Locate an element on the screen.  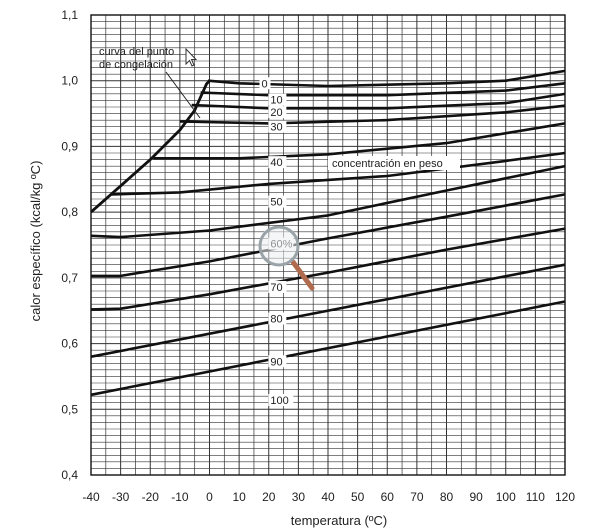
concentration-label: concentración en peso is located at coordinates (387, 164).